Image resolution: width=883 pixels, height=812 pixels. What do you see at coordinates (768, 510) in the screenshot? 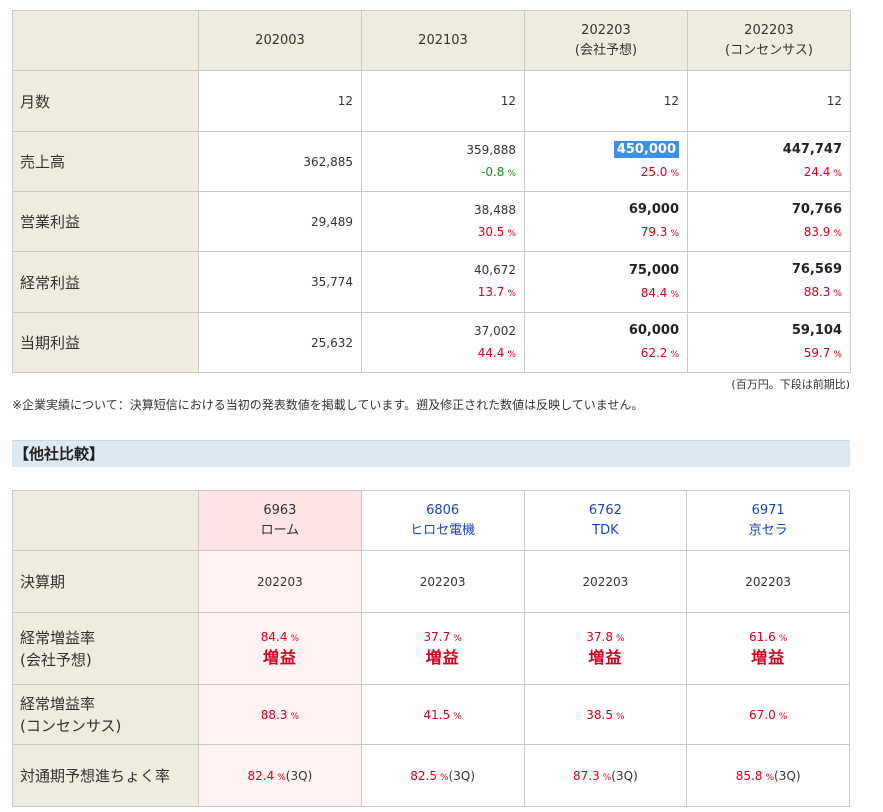
I see `company-code-link: 6971` at bounding box center [768, 510].